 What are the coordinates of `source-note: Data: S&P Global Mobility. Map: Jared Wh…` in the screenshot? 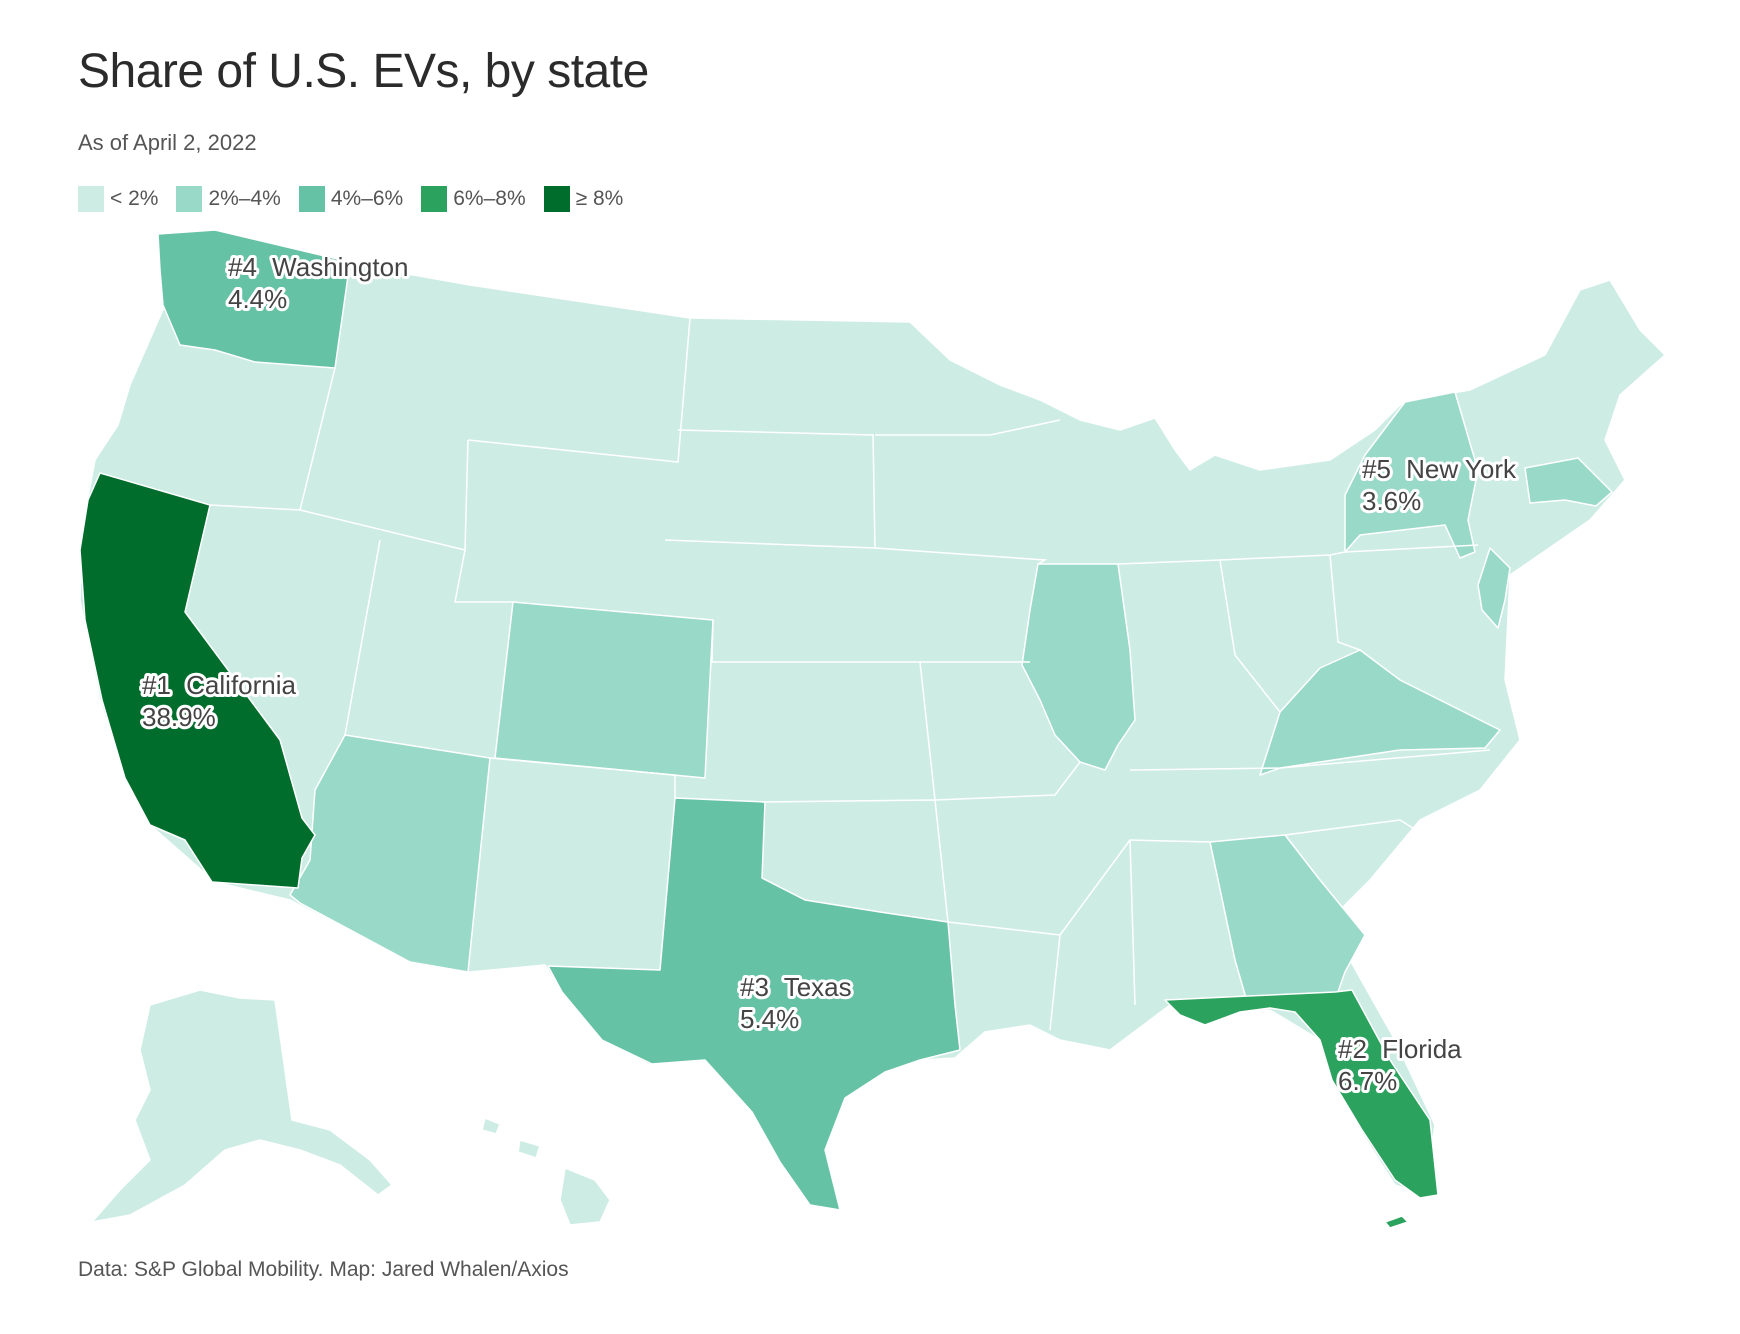 It's located at (323, 1269).